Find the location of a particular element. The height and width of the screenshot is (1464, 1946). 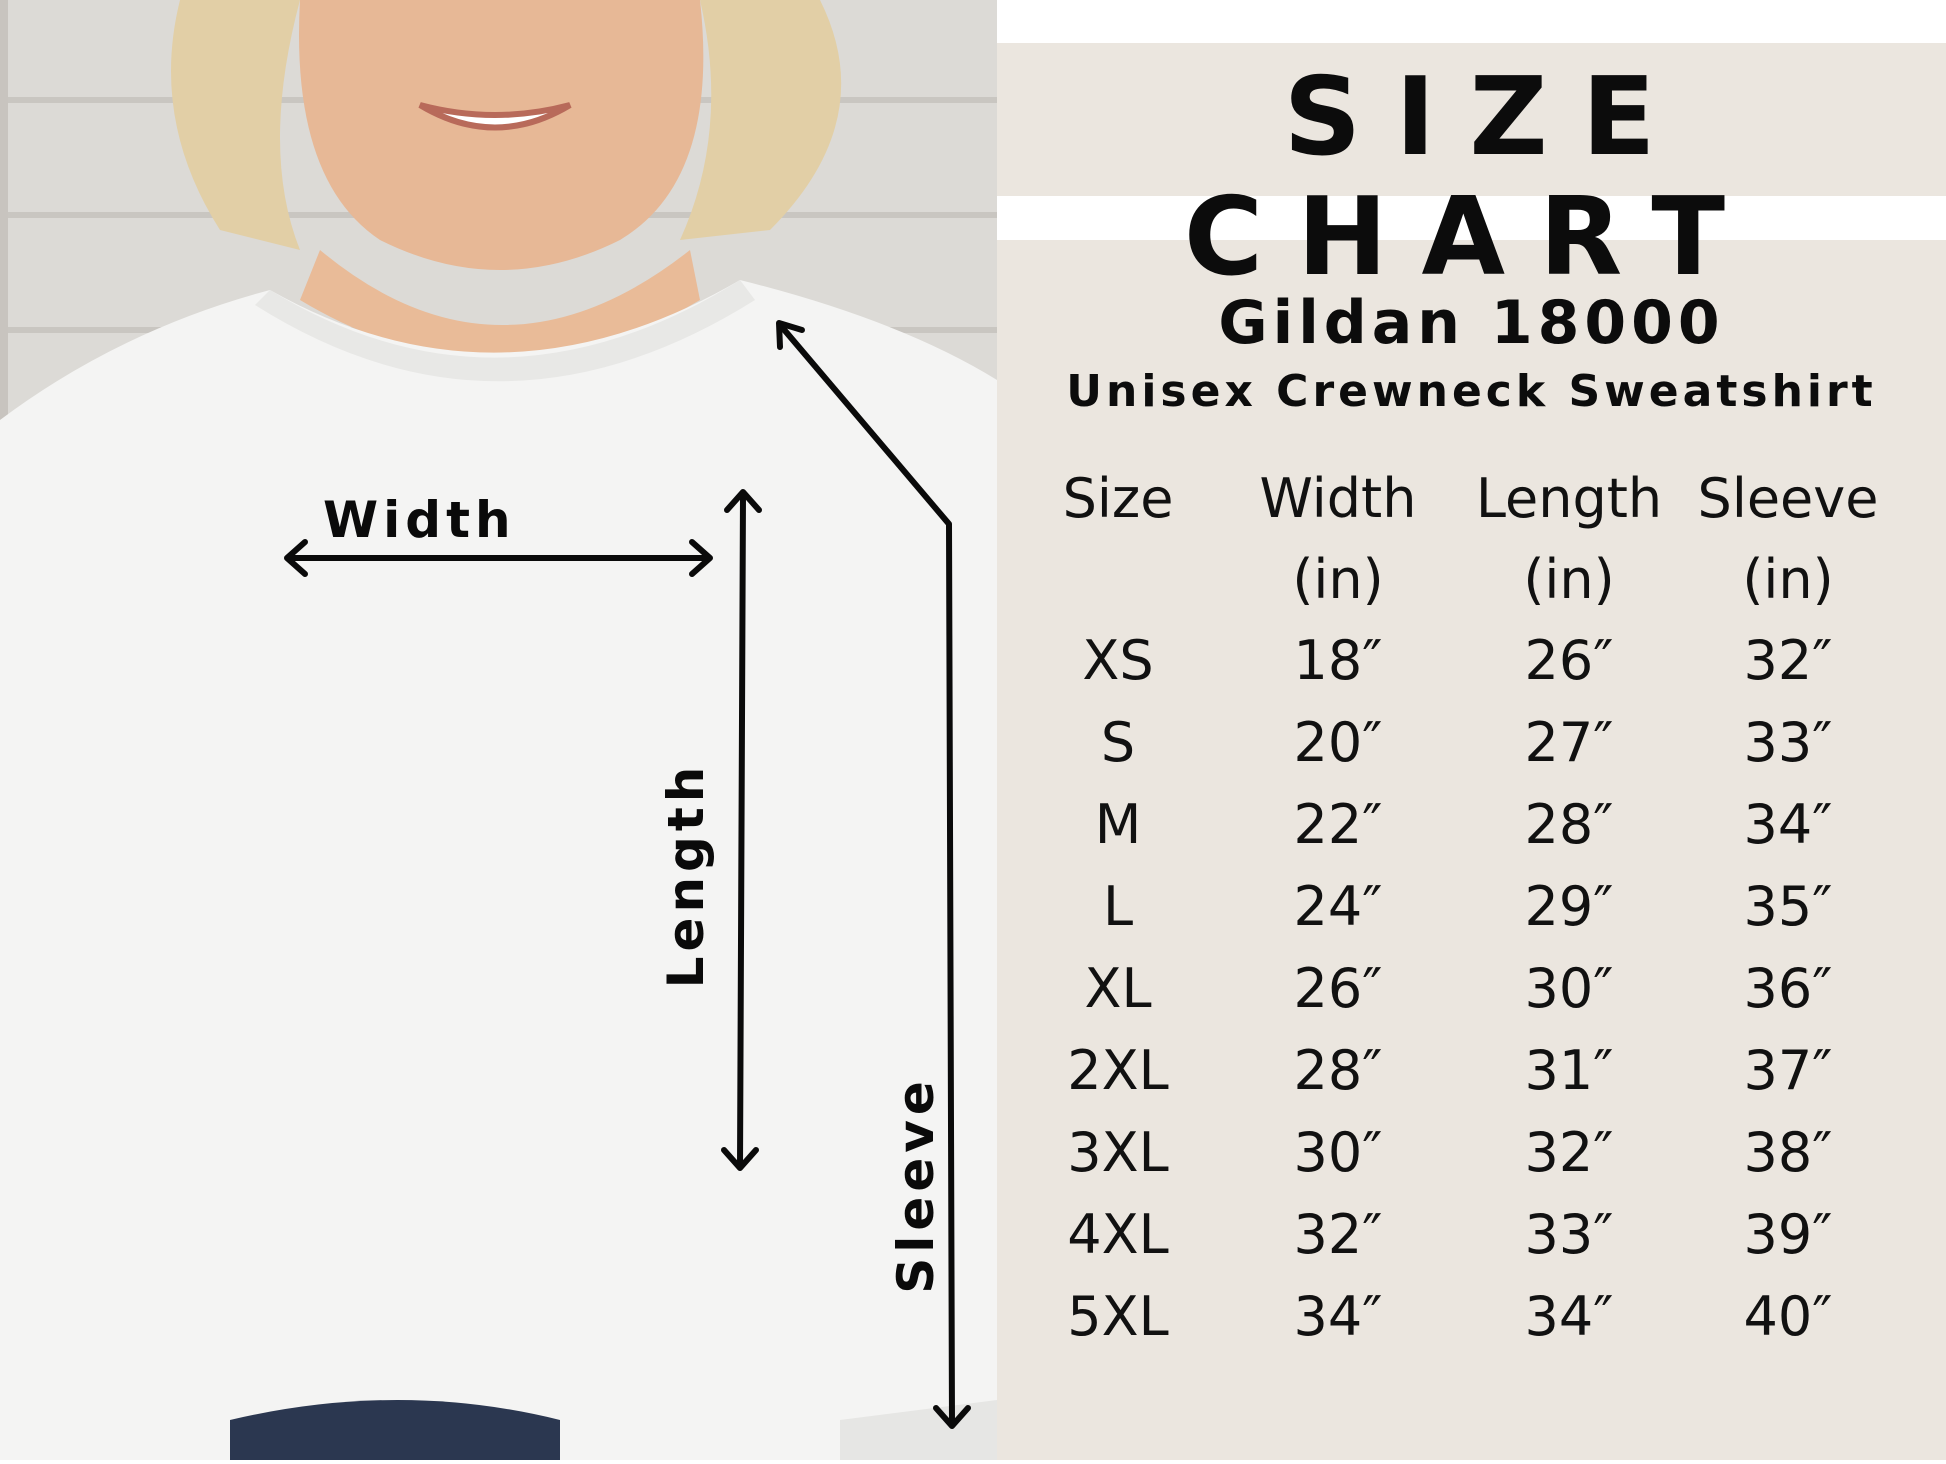

length-arrow is located at coordinates (741, 830).